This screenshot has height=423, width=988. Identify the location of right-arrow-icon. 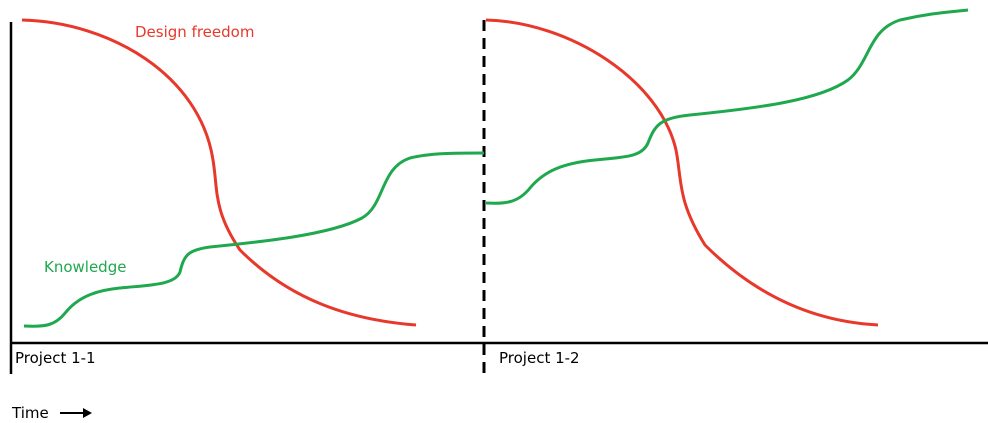
(75, 413).